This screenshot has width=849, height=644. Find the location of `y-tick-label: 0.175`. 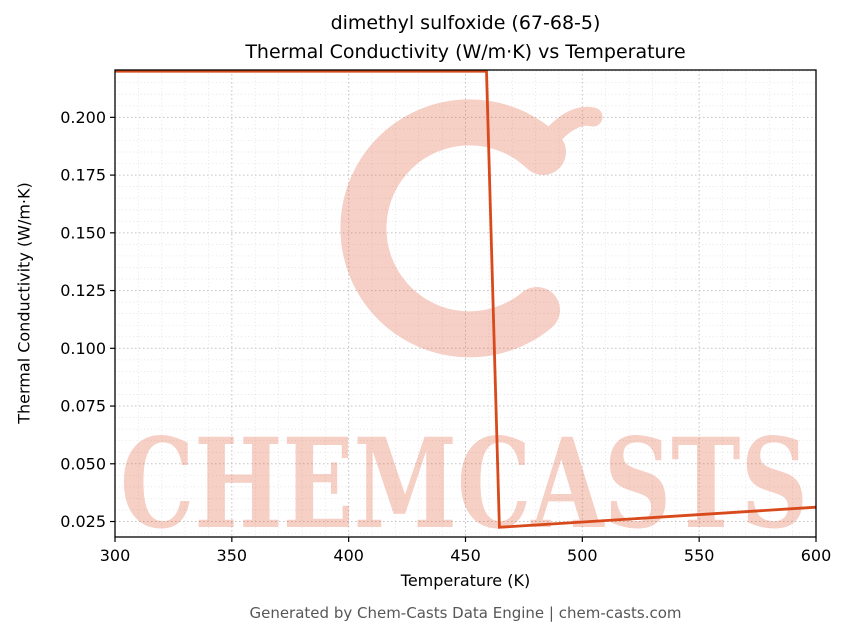

y-tick-label: 0.175 is located at coordinates (83, 175).